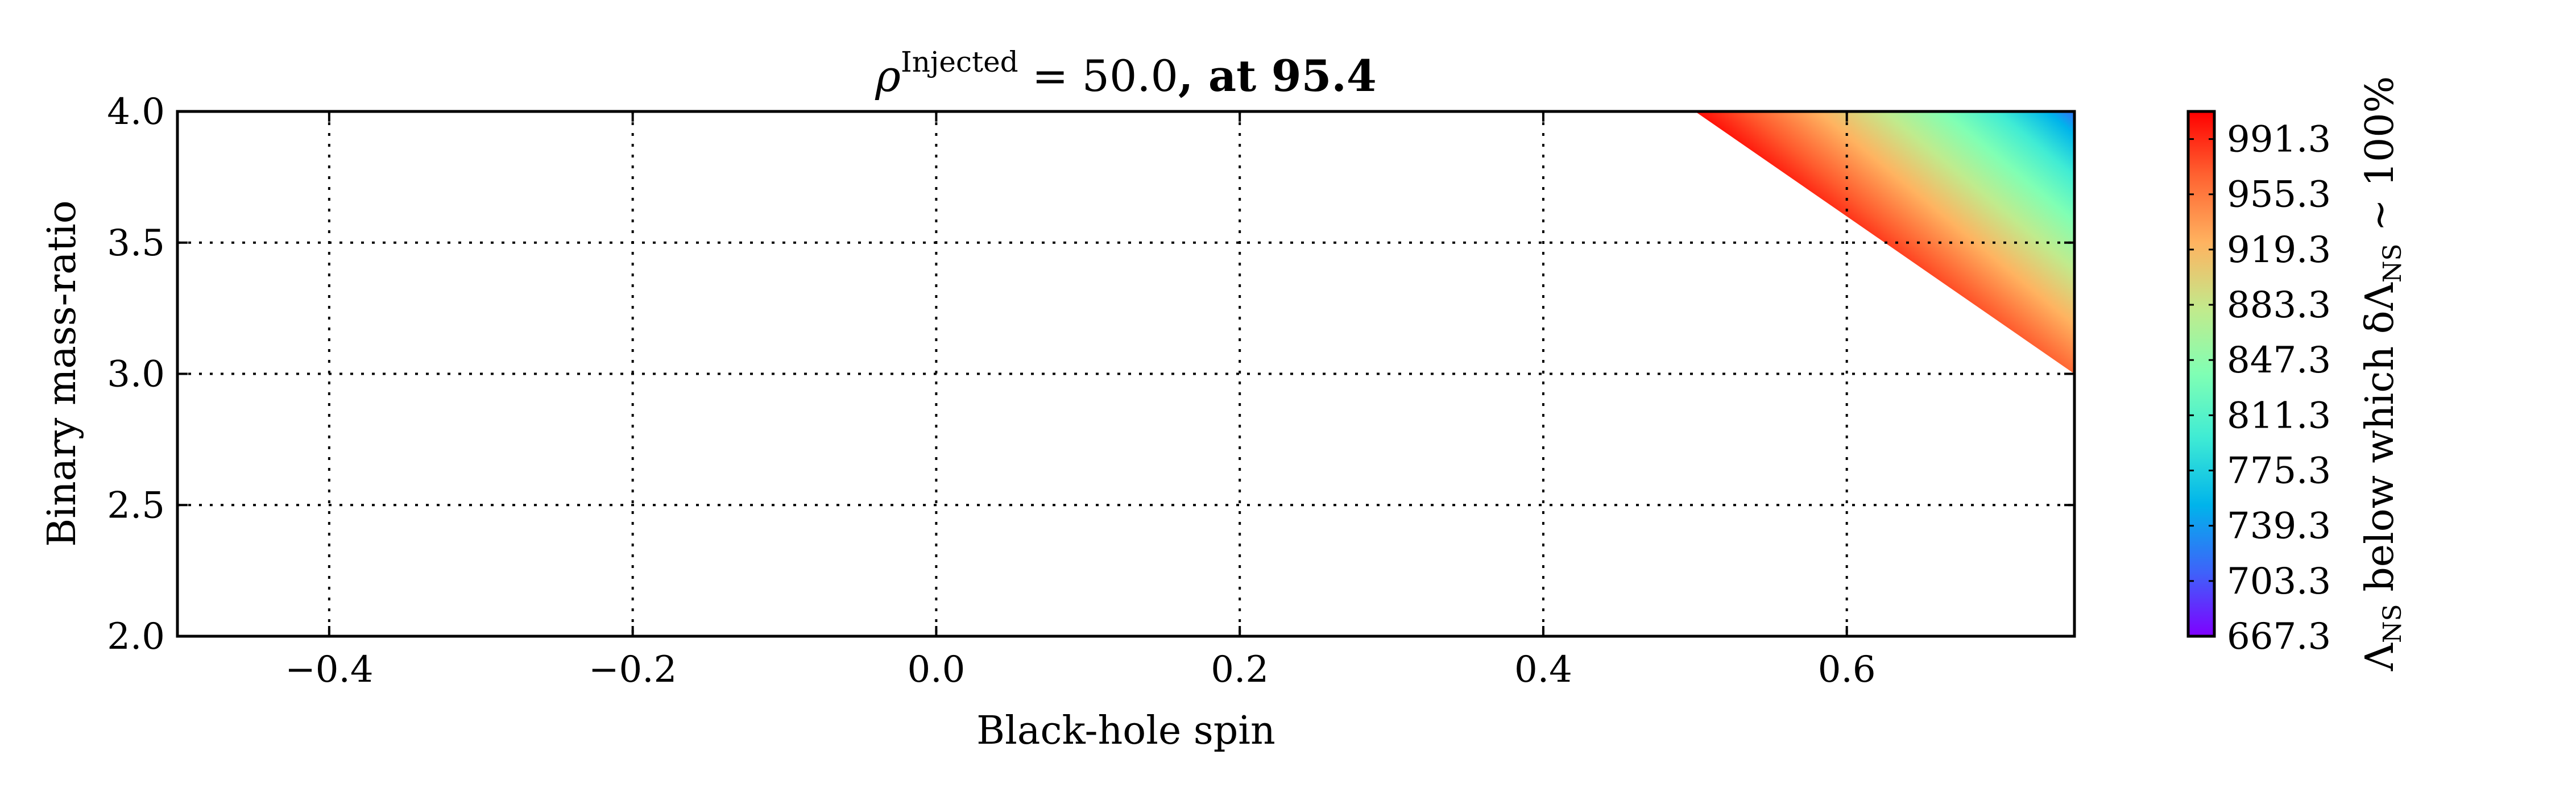  What do you see at coordinates (959, 62) in the screenshot?
I see `title-superscript: Injected` at bounding box center [959, 62].